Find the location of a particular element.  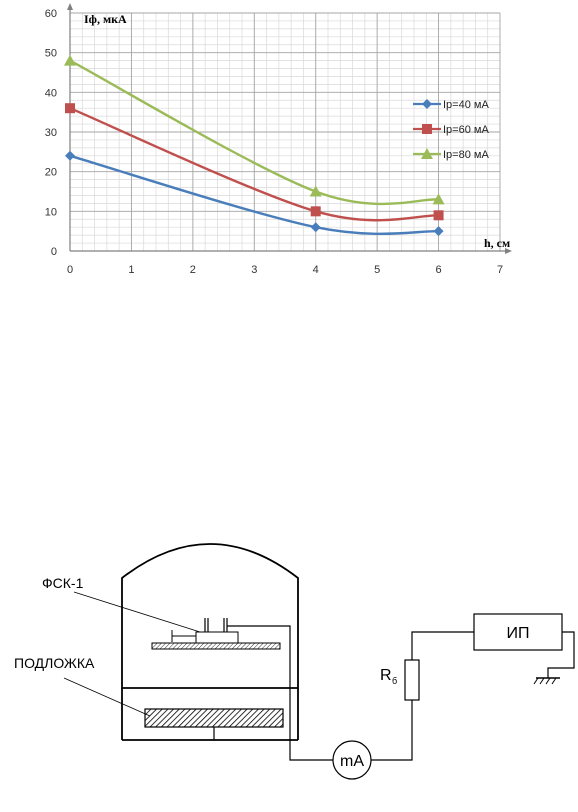

y-tick-label: 10 is located at coordinates (51, 212).